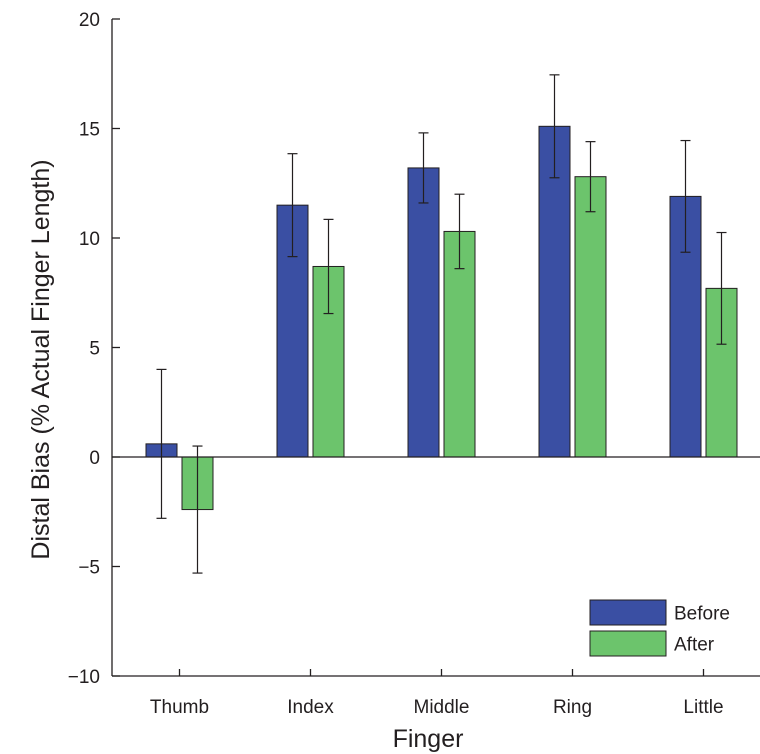  Describe the element at coordinates (437, 693) in the screenshot. I see `x-ticks: Thumb Index Middle Ring Little` at that location.